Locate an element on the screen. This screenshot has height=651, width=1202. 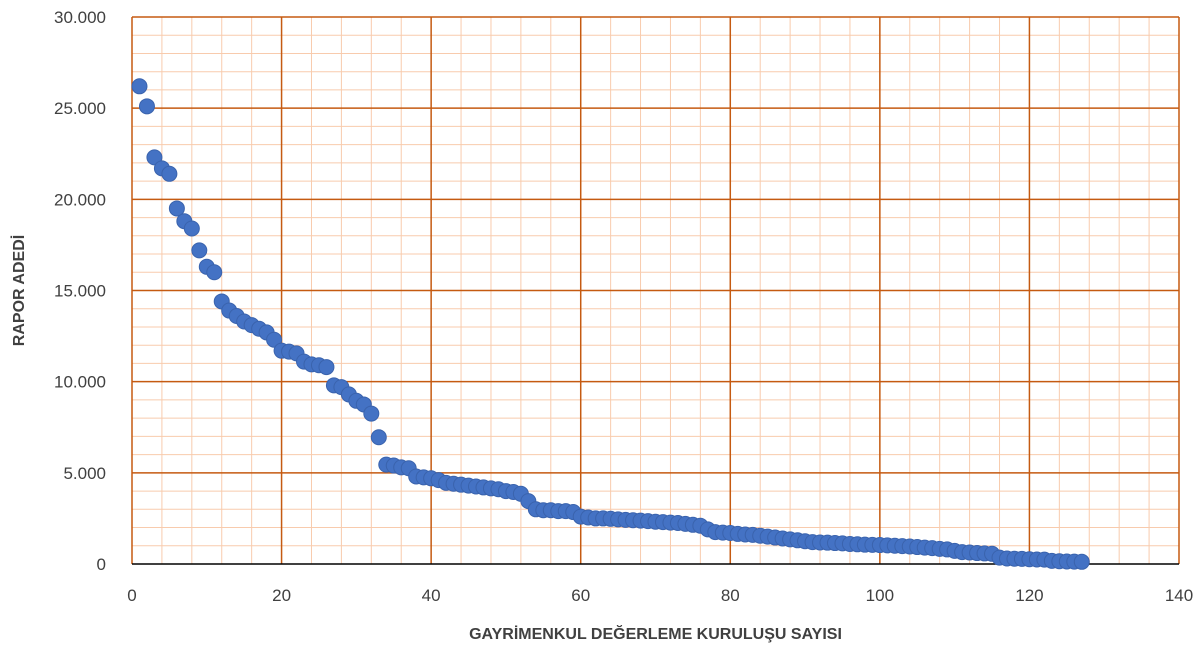
y-tick-label: 20.000 is located at coordinates (80, 199).